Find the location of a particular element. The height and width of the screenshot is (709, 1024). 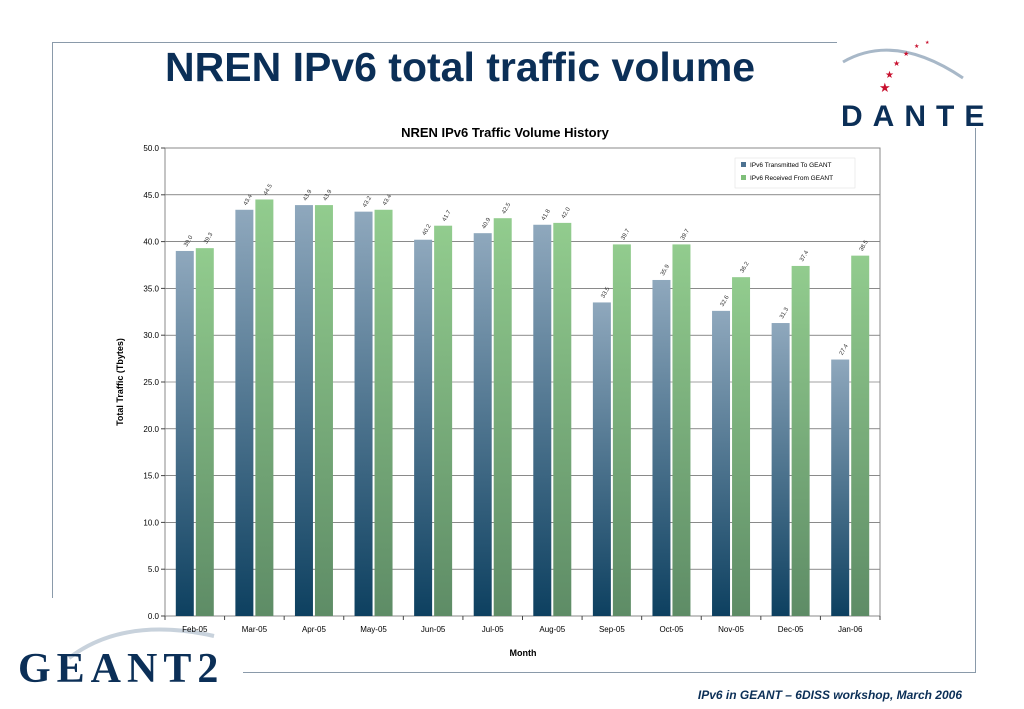

data-label-received-jul-05: 42.5 is located at coordinates (506, 209).